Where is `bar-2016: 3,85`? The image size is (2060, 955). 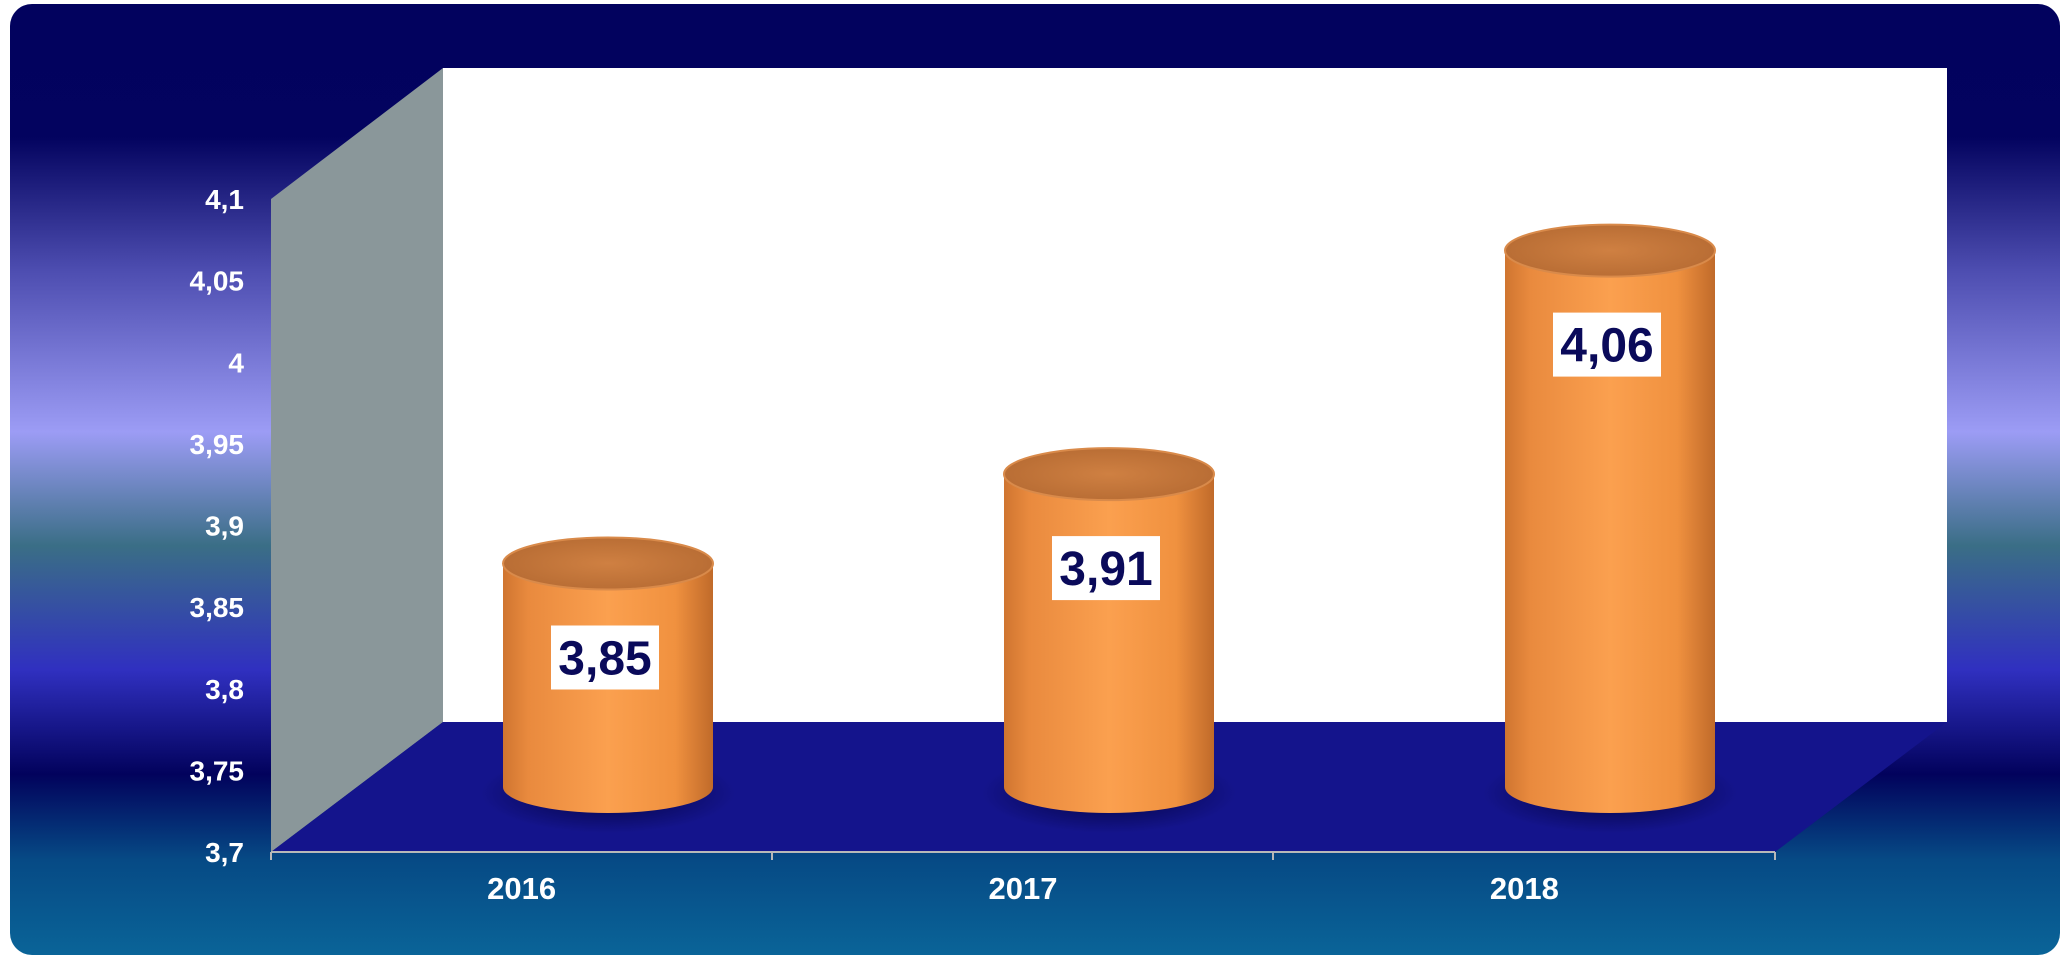 bar-2016: 3,85 is located at coordinates (608, 684).